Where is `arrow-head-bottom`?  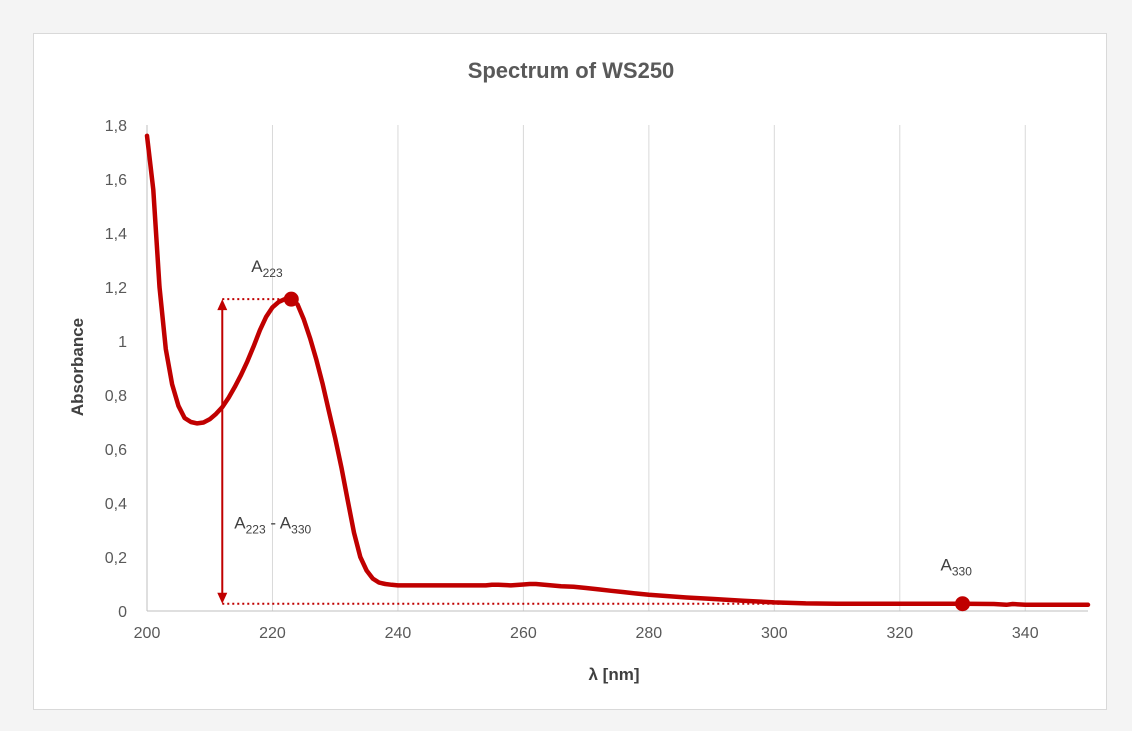
arrow-head-bottom is located at coordinates (222, 598).